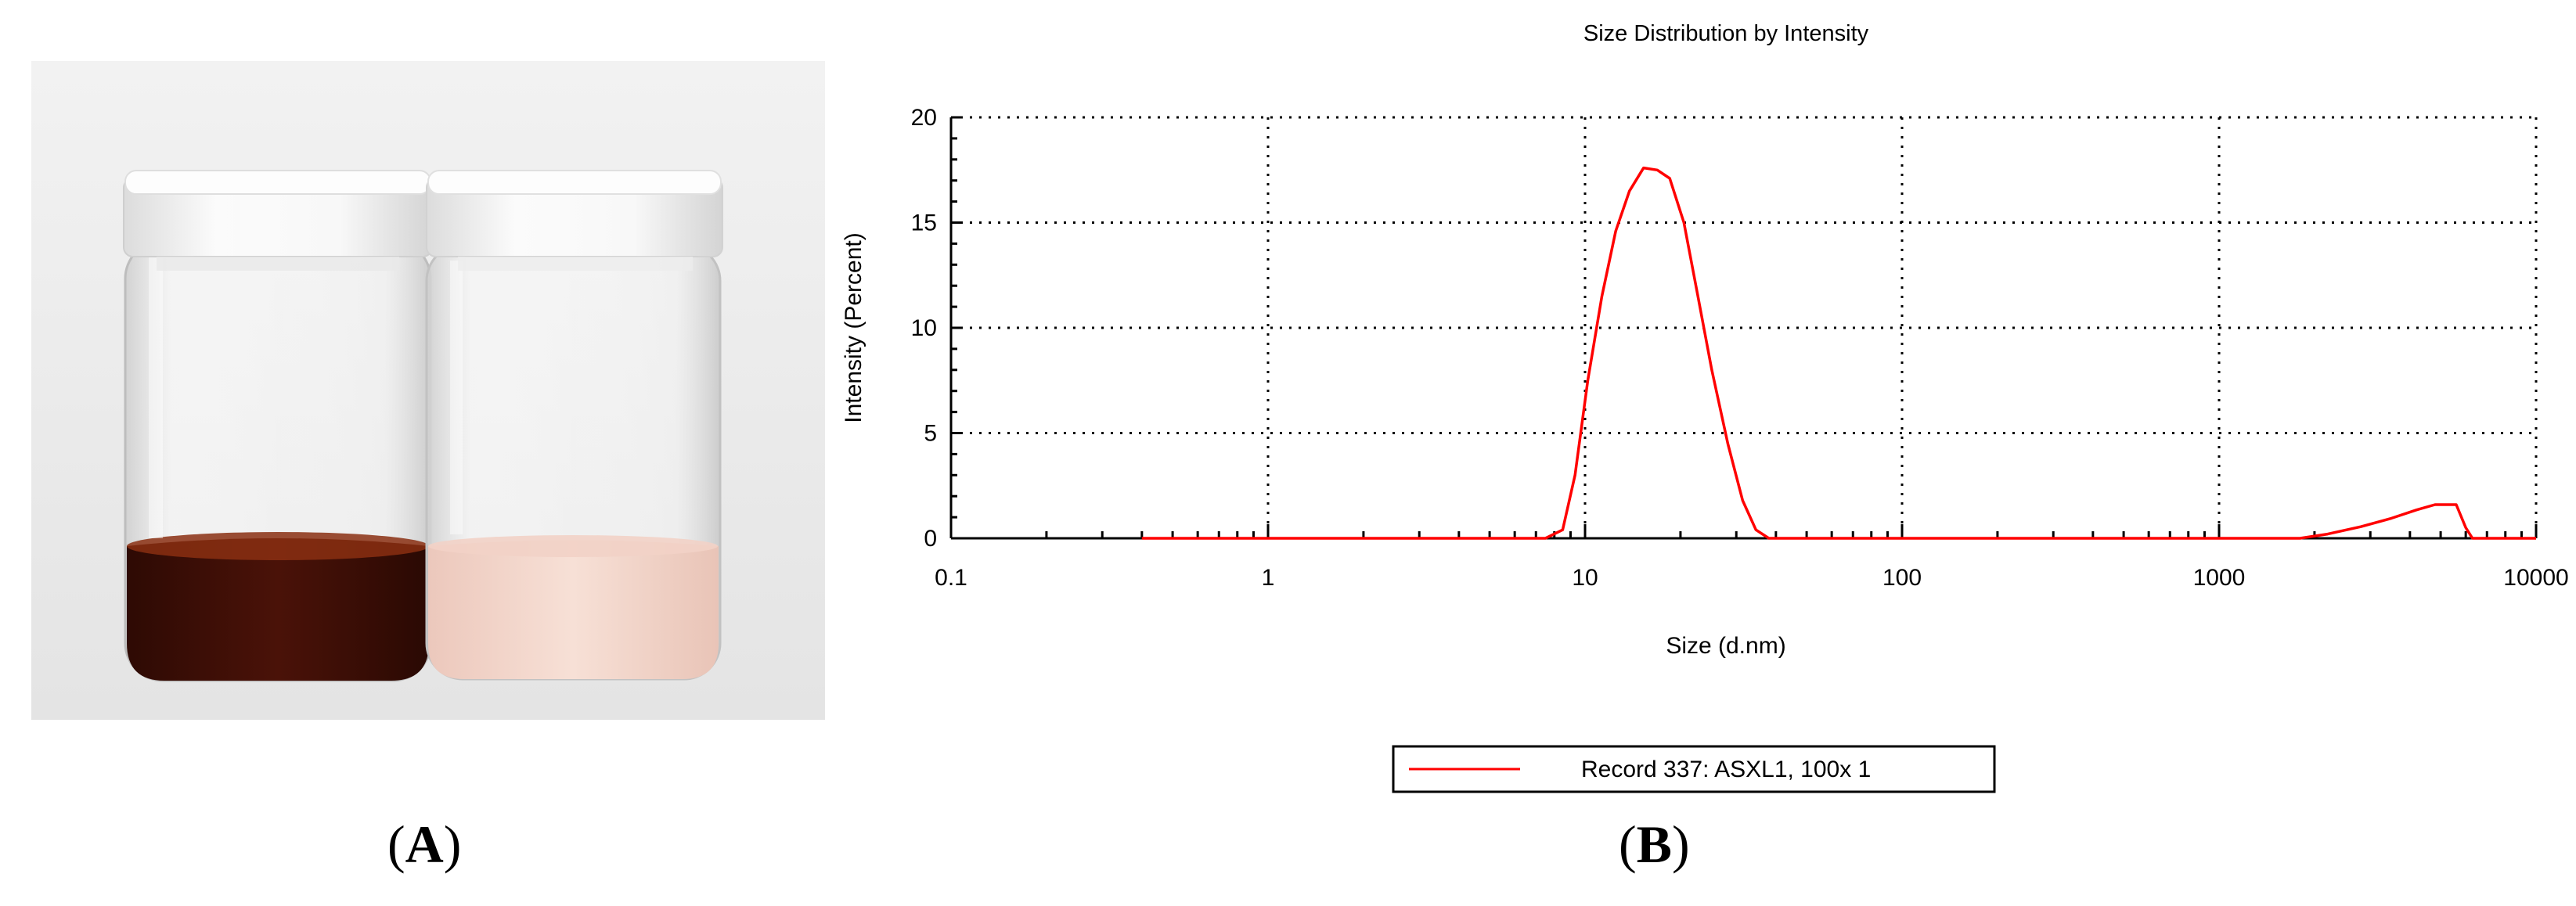 Image resolution: width=2576 pixels, height=906 pixels. Describe the element at coordinates (1725, 646) in the screenshot. I see `x-axis-label: Size (d.nm)` at that location.